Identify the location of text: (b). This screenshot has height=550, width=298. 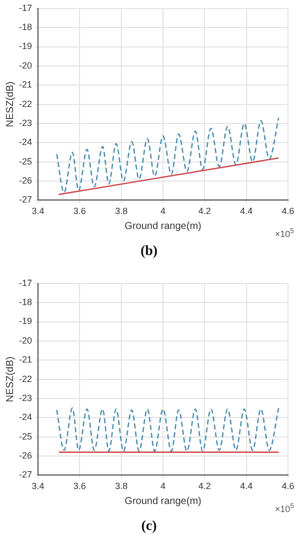
(149, 252).